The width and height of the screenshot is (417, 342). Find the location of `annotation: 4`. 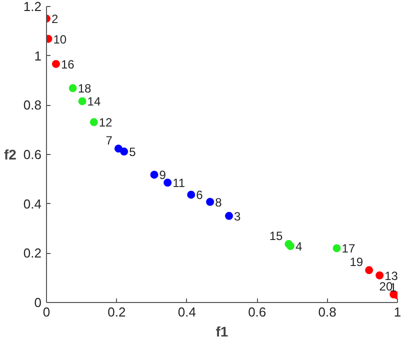

annotation: 4 is located at coordinates (298, 247).